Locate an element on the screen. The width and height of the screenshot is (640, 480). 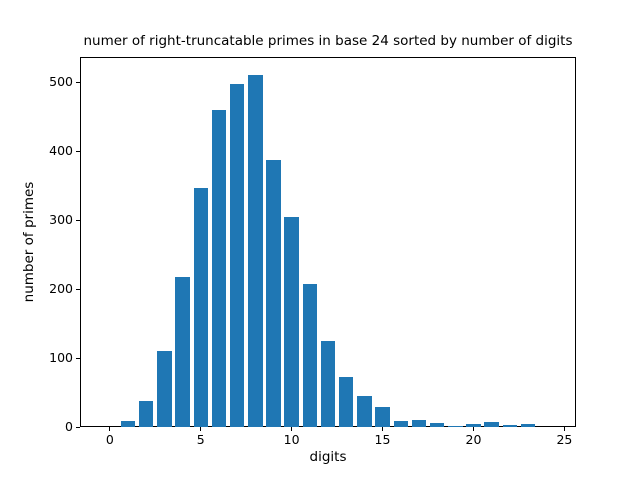
x-tick-label-15: 15 is located at coordinates (382, 440).